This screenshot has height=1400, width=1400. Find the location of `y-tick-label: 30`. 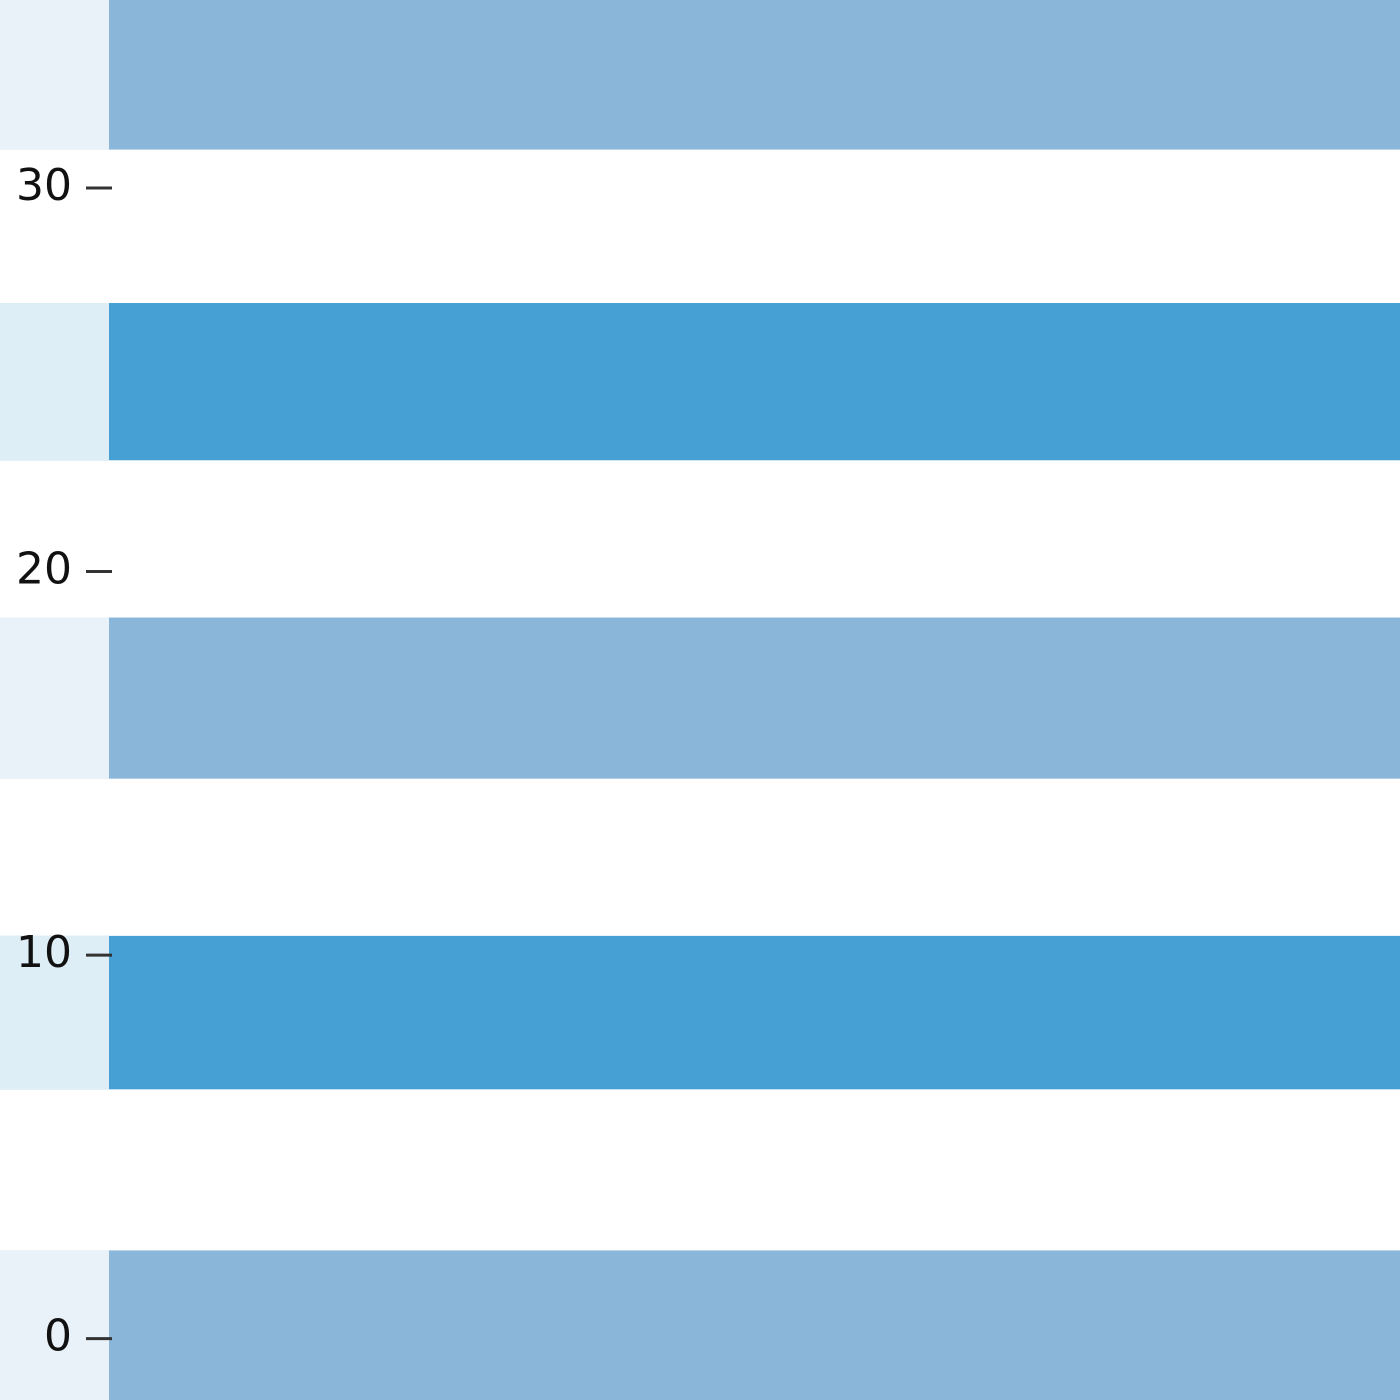

y-tick-label: 30 is located at coordinates (44, 185).